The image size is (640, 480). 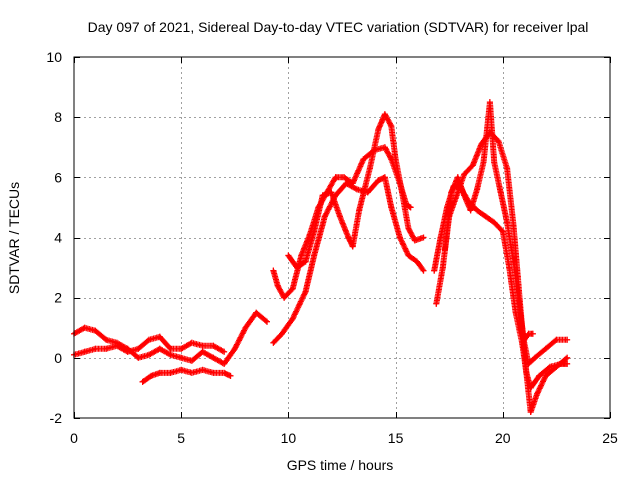 I want to click on x-tick-label: 0, so click(x=74, y=438).